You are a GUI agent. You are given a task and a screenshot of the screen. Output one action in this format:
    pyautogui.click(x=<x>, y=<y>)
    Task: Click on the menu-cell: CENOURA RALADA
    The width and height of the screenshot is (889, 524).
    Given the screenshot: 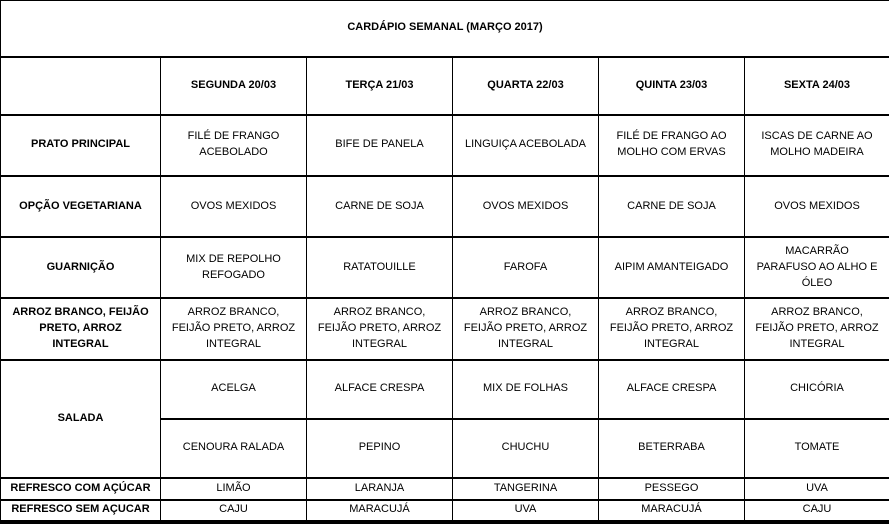 What is the action you would take?
    pyautogui.click(x=233, y=448)
    